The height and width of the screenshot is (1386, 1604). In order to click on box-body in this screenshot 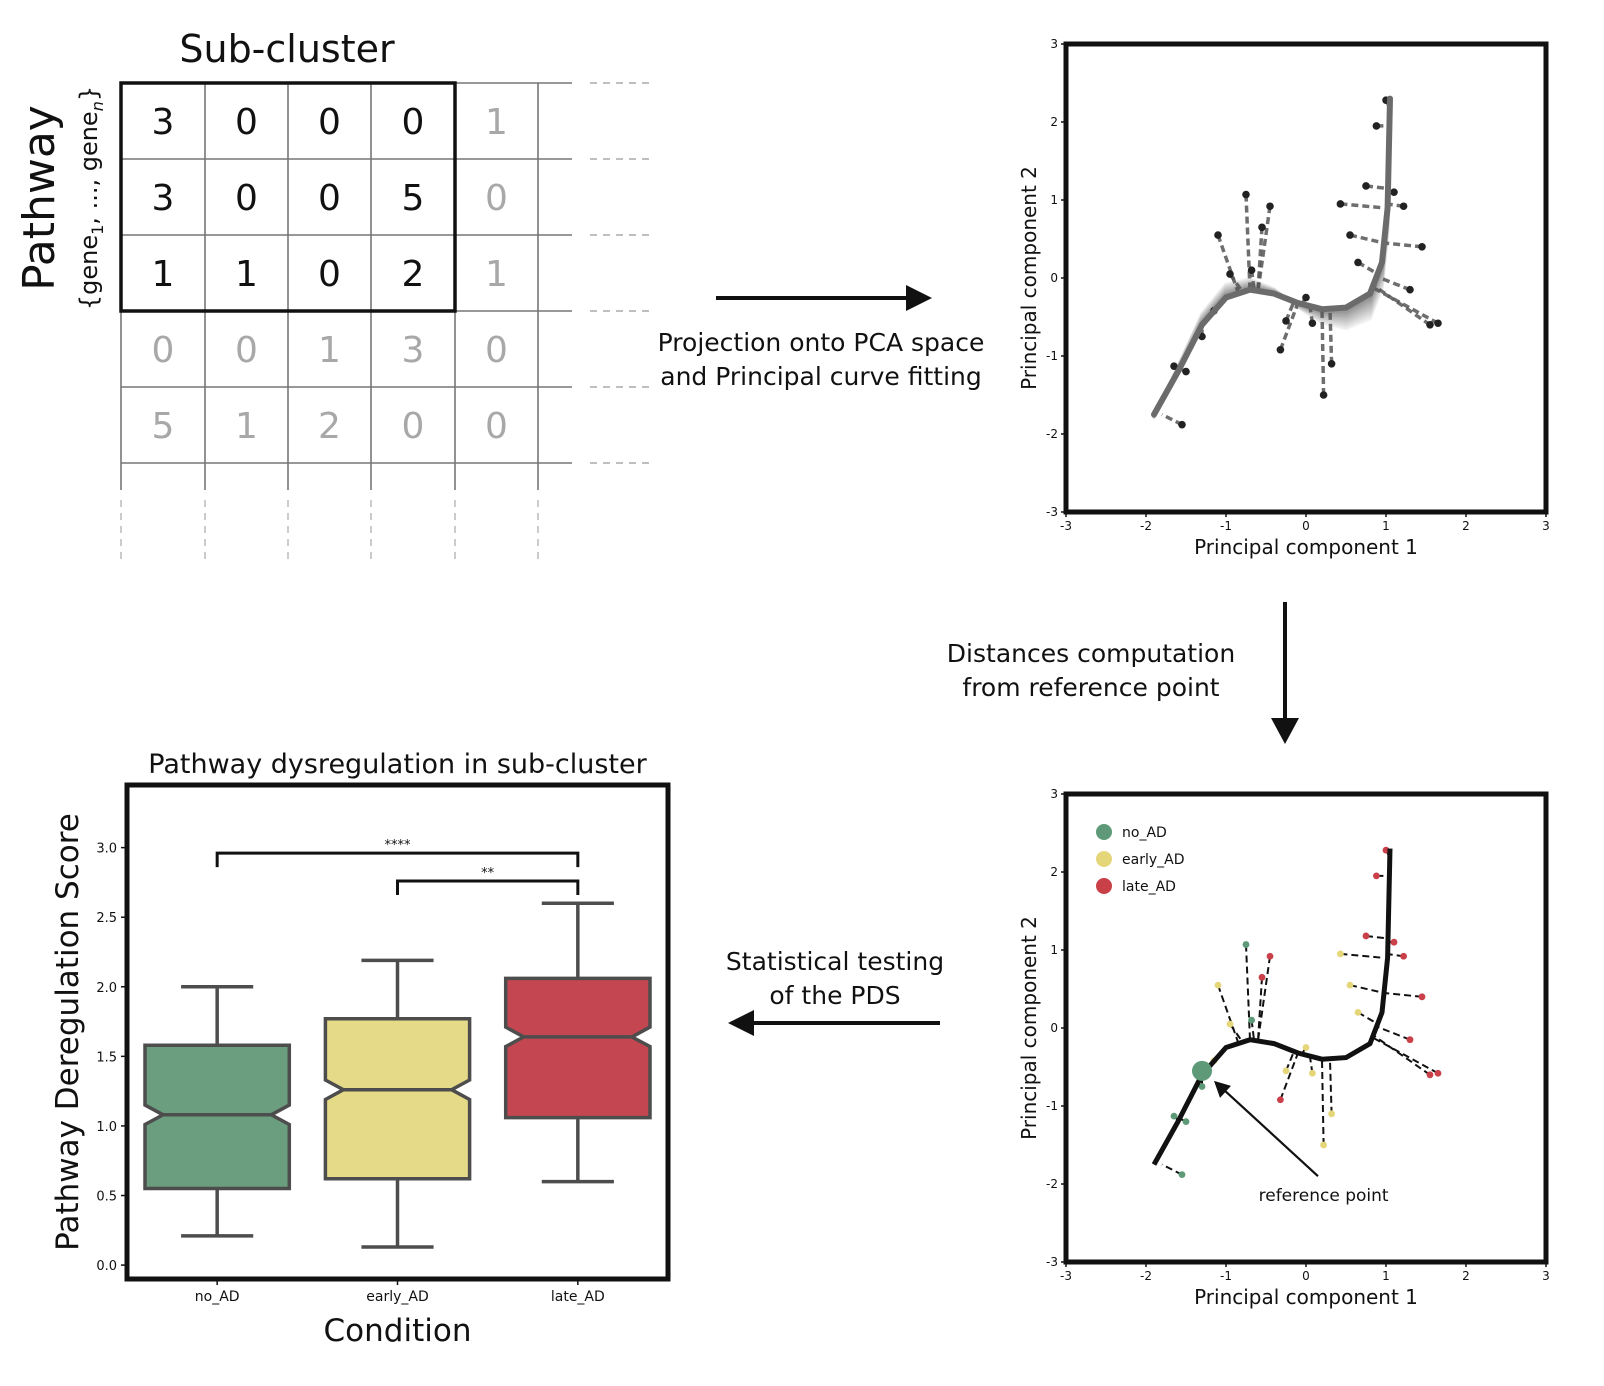, I will do `click(577, 1048)`.